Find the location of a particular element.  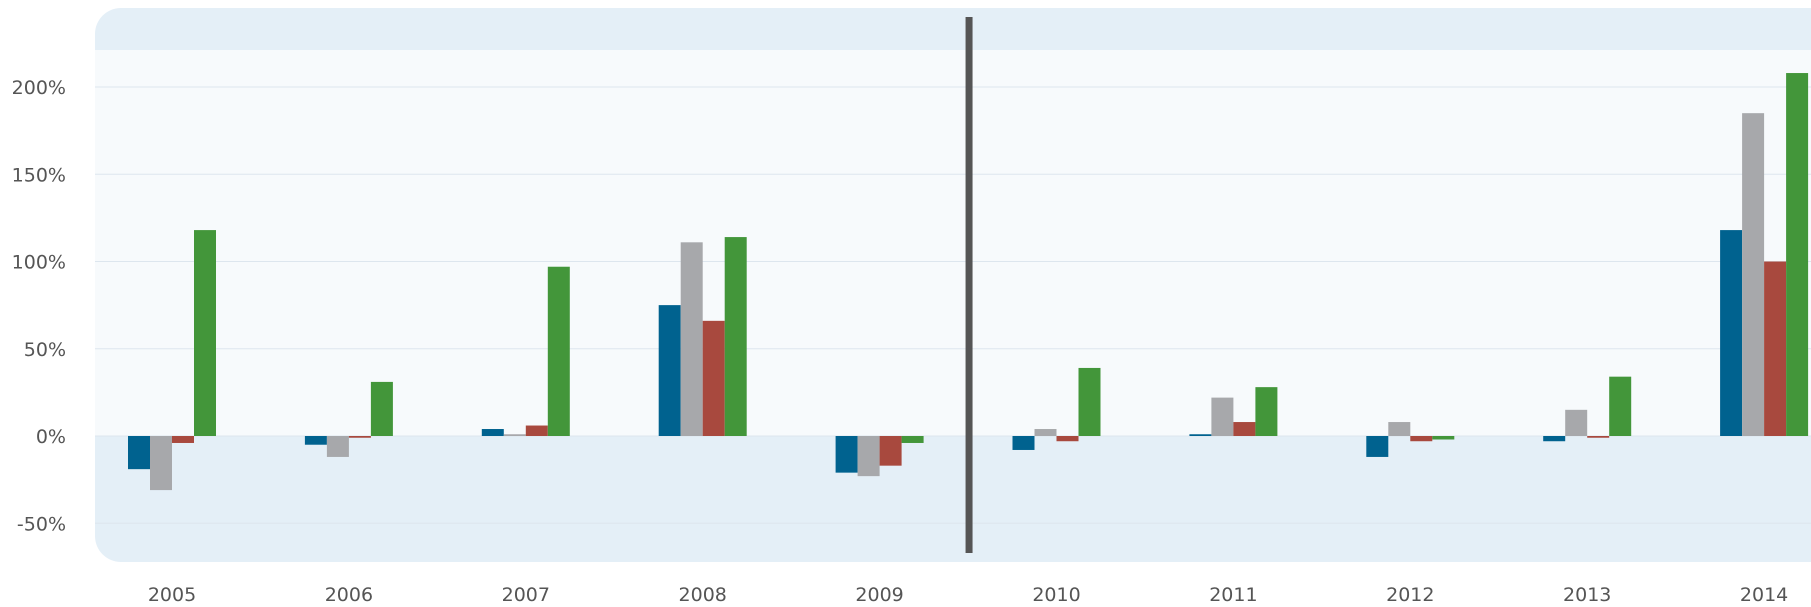

x-tick-label: 2006 is located at coordinates (349, 595).